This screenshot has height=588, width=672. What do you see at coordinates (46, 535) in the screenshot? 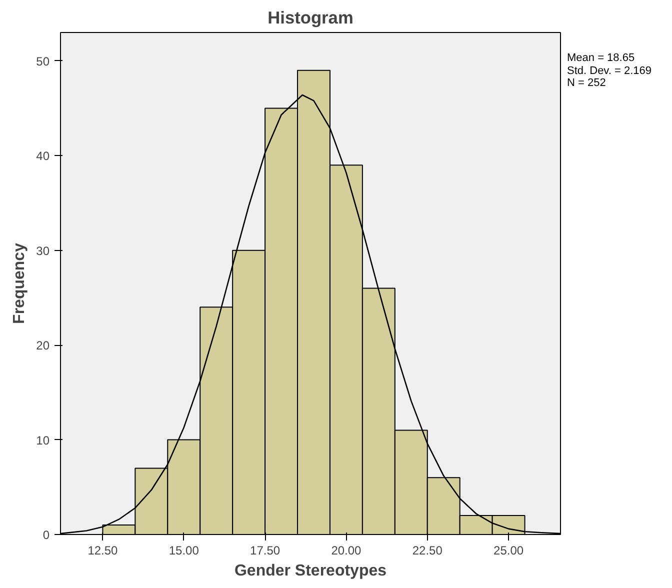
I see `y-tick-label: 0` at bounding box center [46, 535].